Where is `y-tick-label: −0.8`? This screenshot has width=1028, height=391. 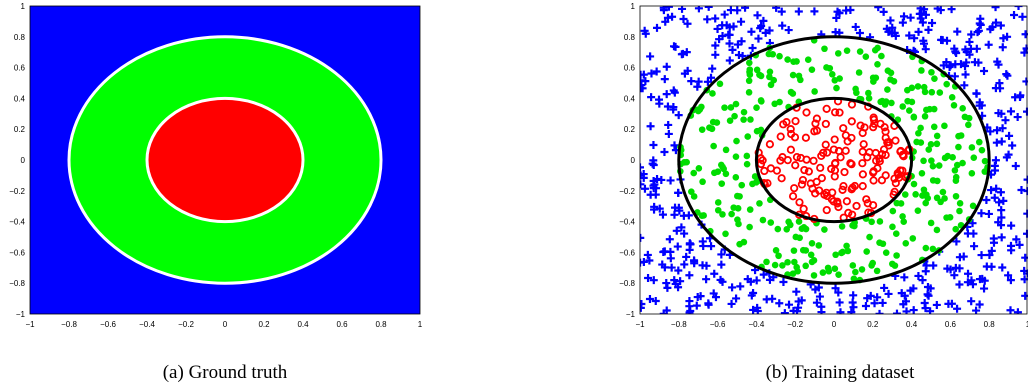 y-tick-label: −0.8 is located at coordinates (627, 283).